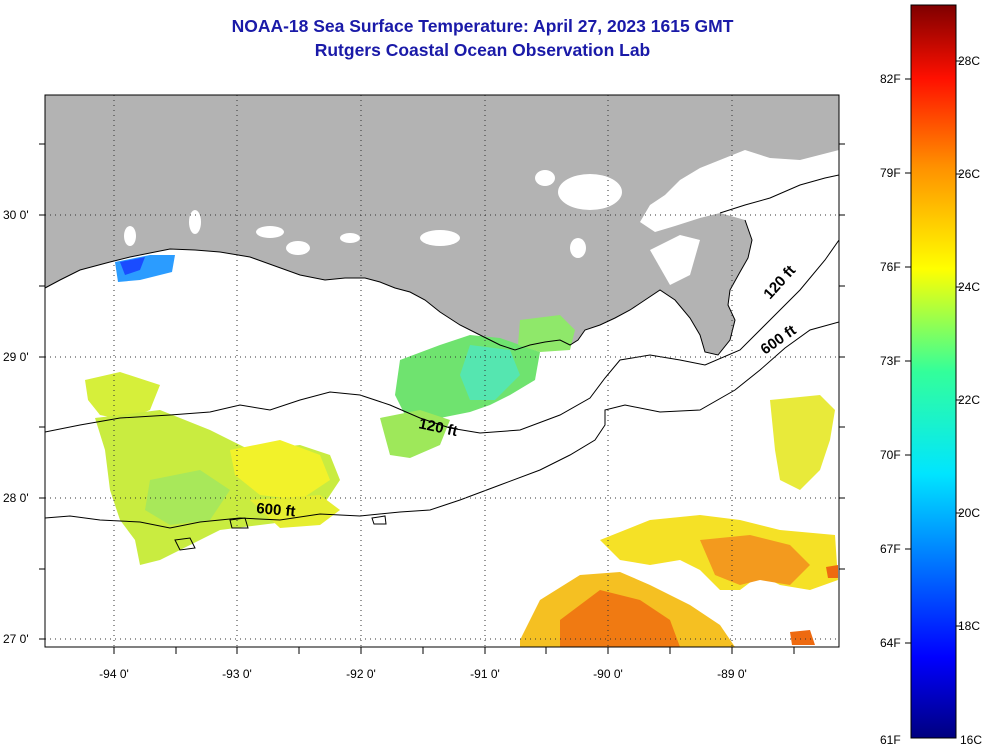  Describe the element at coordinates (276, 510) in the screenshot. I see `isobath-label-600ft: 600 ft` at that location.